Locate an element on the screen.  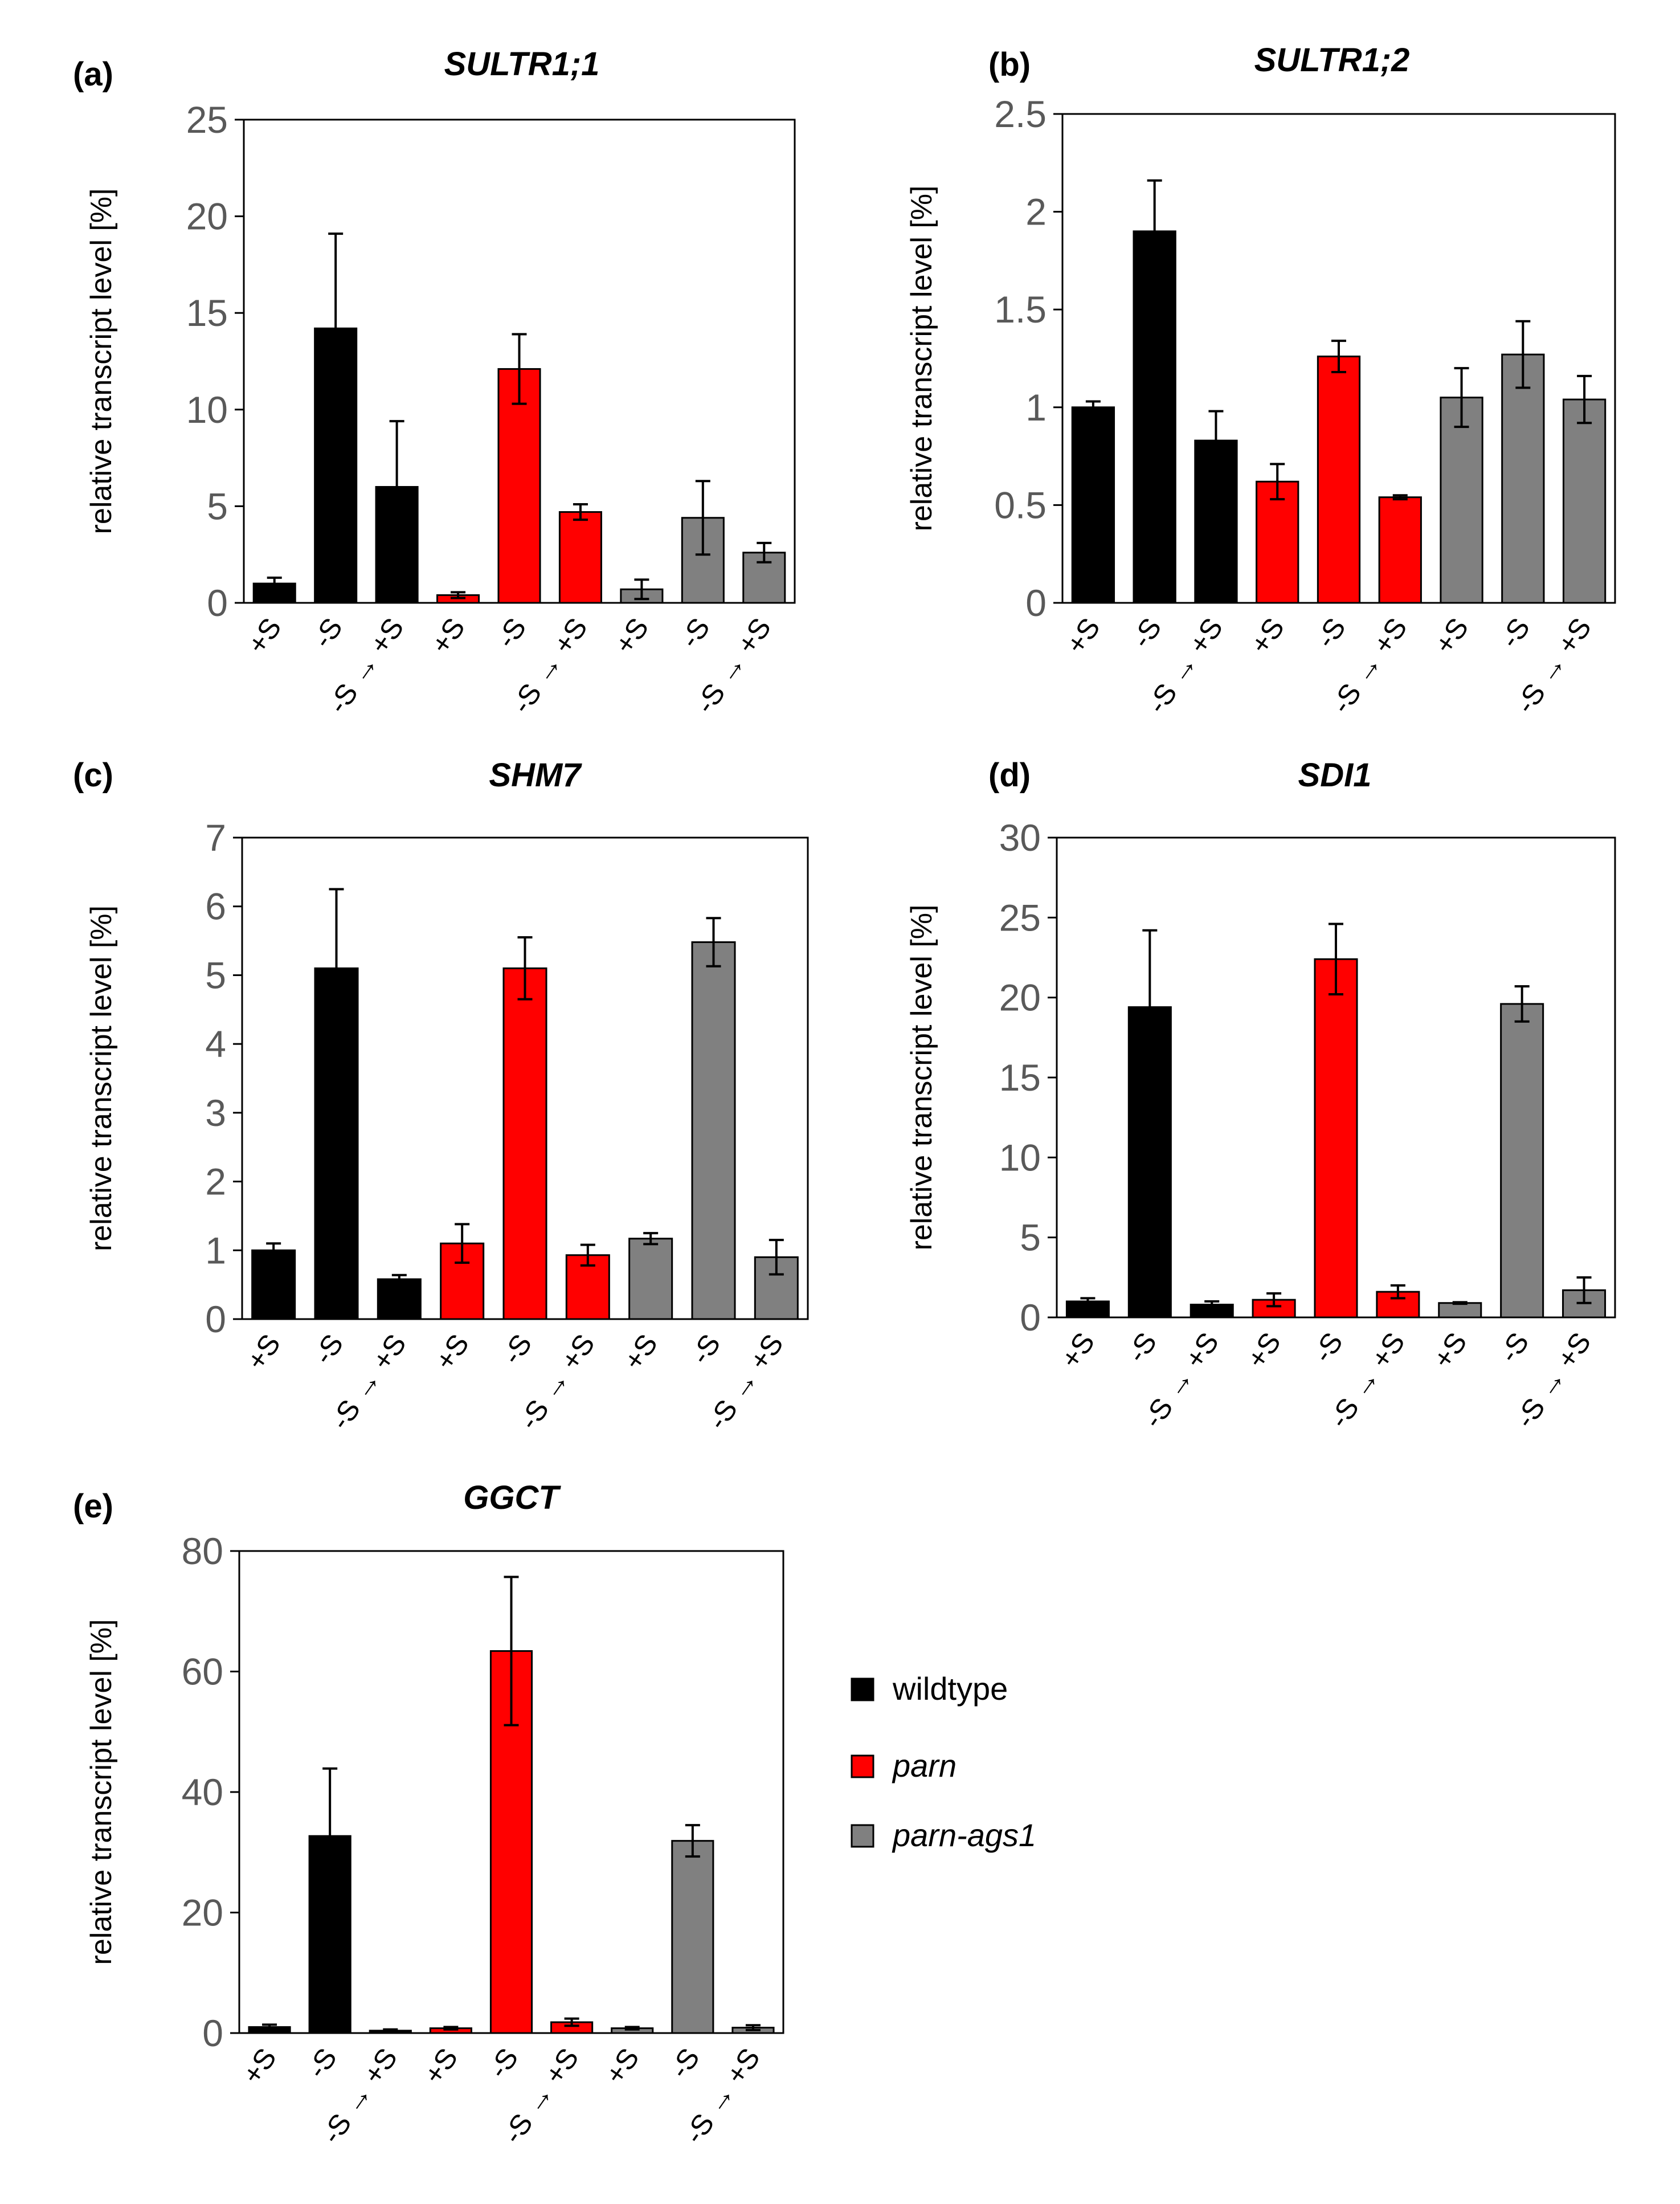
panel-letter: (c) is located at coordinates (93, 775).